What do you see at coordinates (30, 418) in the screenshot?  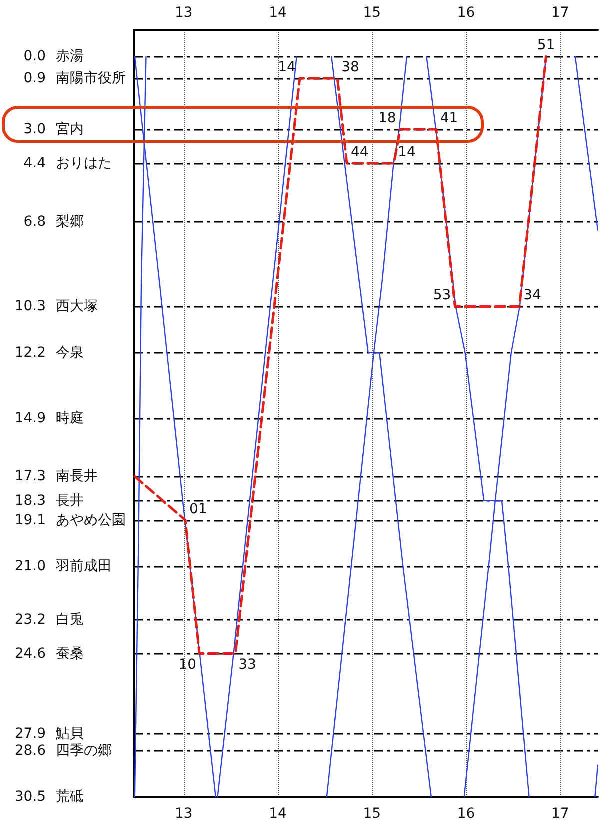 I see `y-tick-label: 14.9` at bounding box center [30, 418].